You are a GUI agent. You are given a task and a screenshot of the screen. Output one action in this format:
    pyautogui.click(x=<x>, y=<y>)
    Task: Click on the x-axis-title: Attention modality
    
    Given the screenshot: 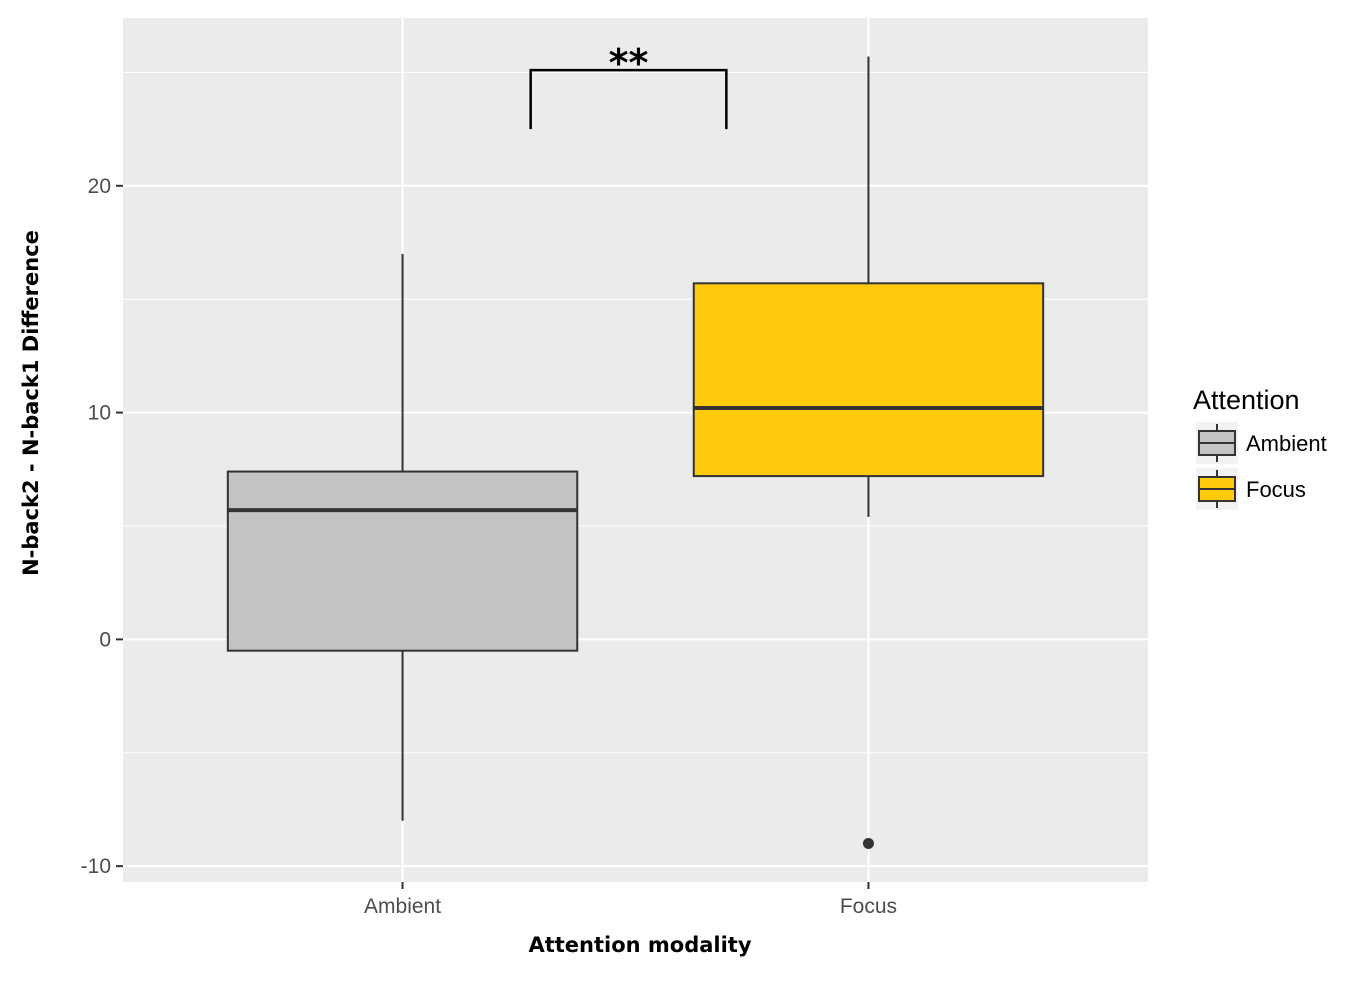 What is the action you would take?
    pyautogui.click(x=639, y=945)
    